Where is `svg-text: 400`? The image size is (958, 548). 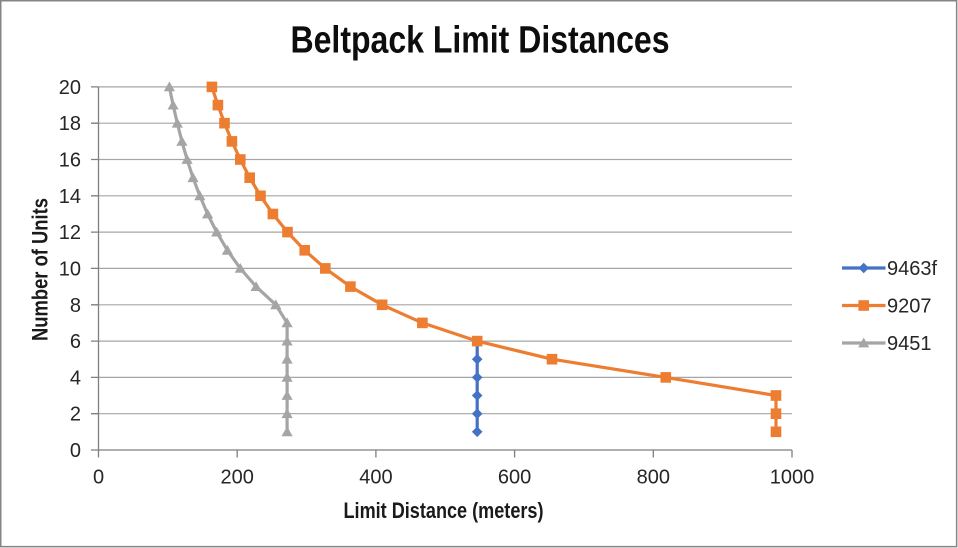 svg-text: 400 is located at coordinates (375, 477).